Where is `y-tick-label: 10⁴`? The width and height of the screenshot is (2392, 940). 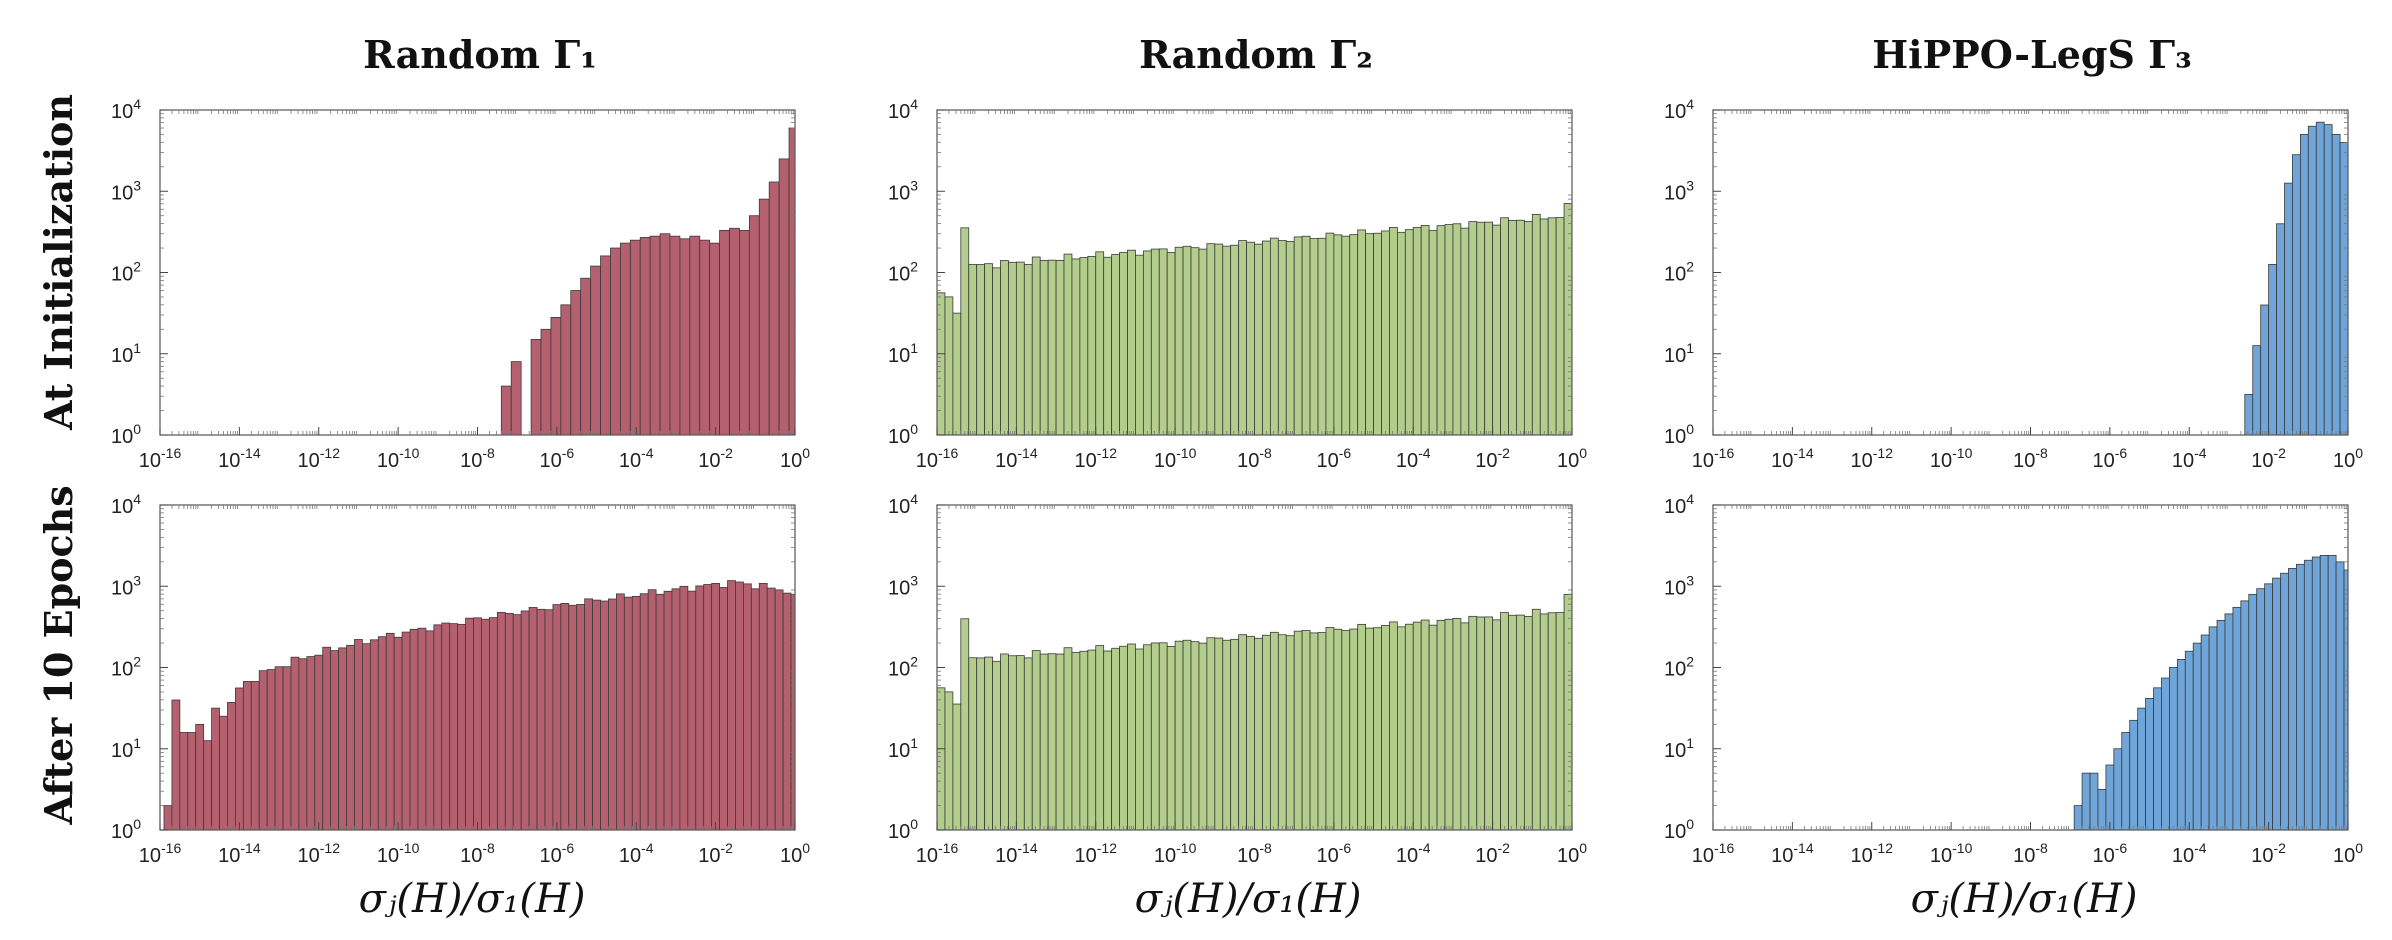 y-tick-label: 10⁴ is located at coordinates (126, 504).